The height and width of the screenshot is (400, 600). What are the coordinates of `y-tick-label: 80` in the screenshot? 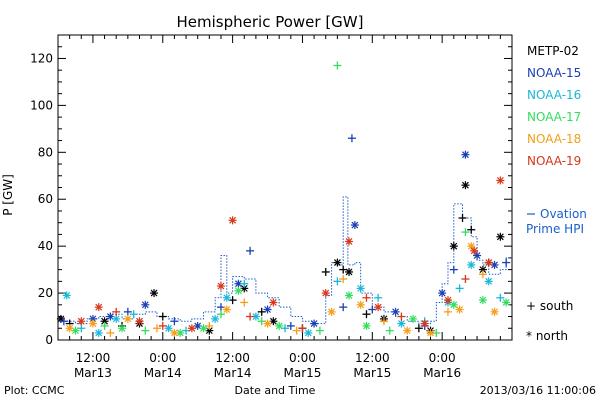 It's located at (45, 152).